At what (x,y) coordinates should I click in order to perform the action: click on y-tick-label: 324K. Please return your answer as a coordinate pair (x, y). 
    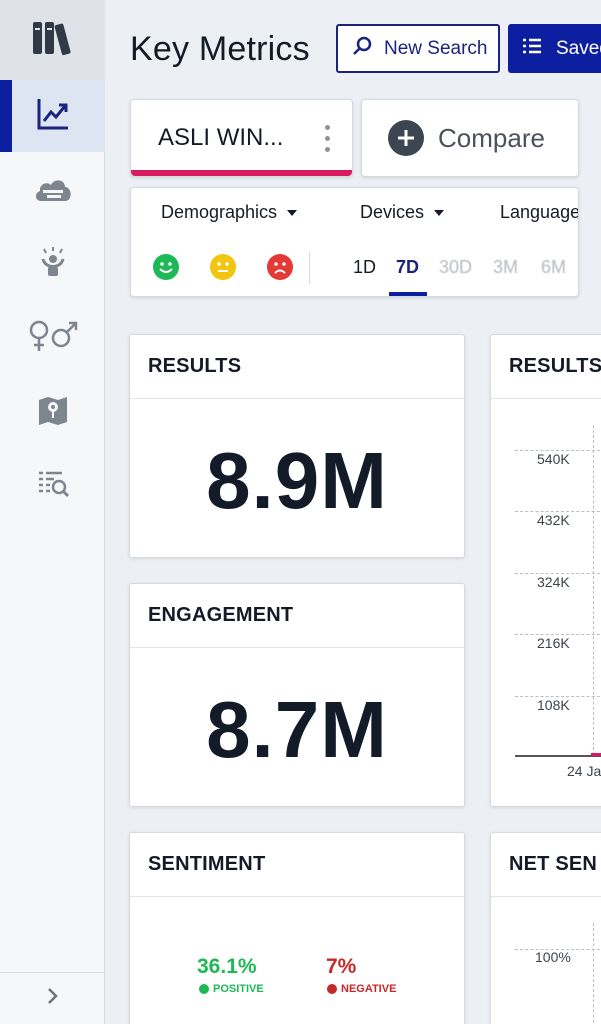
    Looking at the image, I should click on (553, 582).